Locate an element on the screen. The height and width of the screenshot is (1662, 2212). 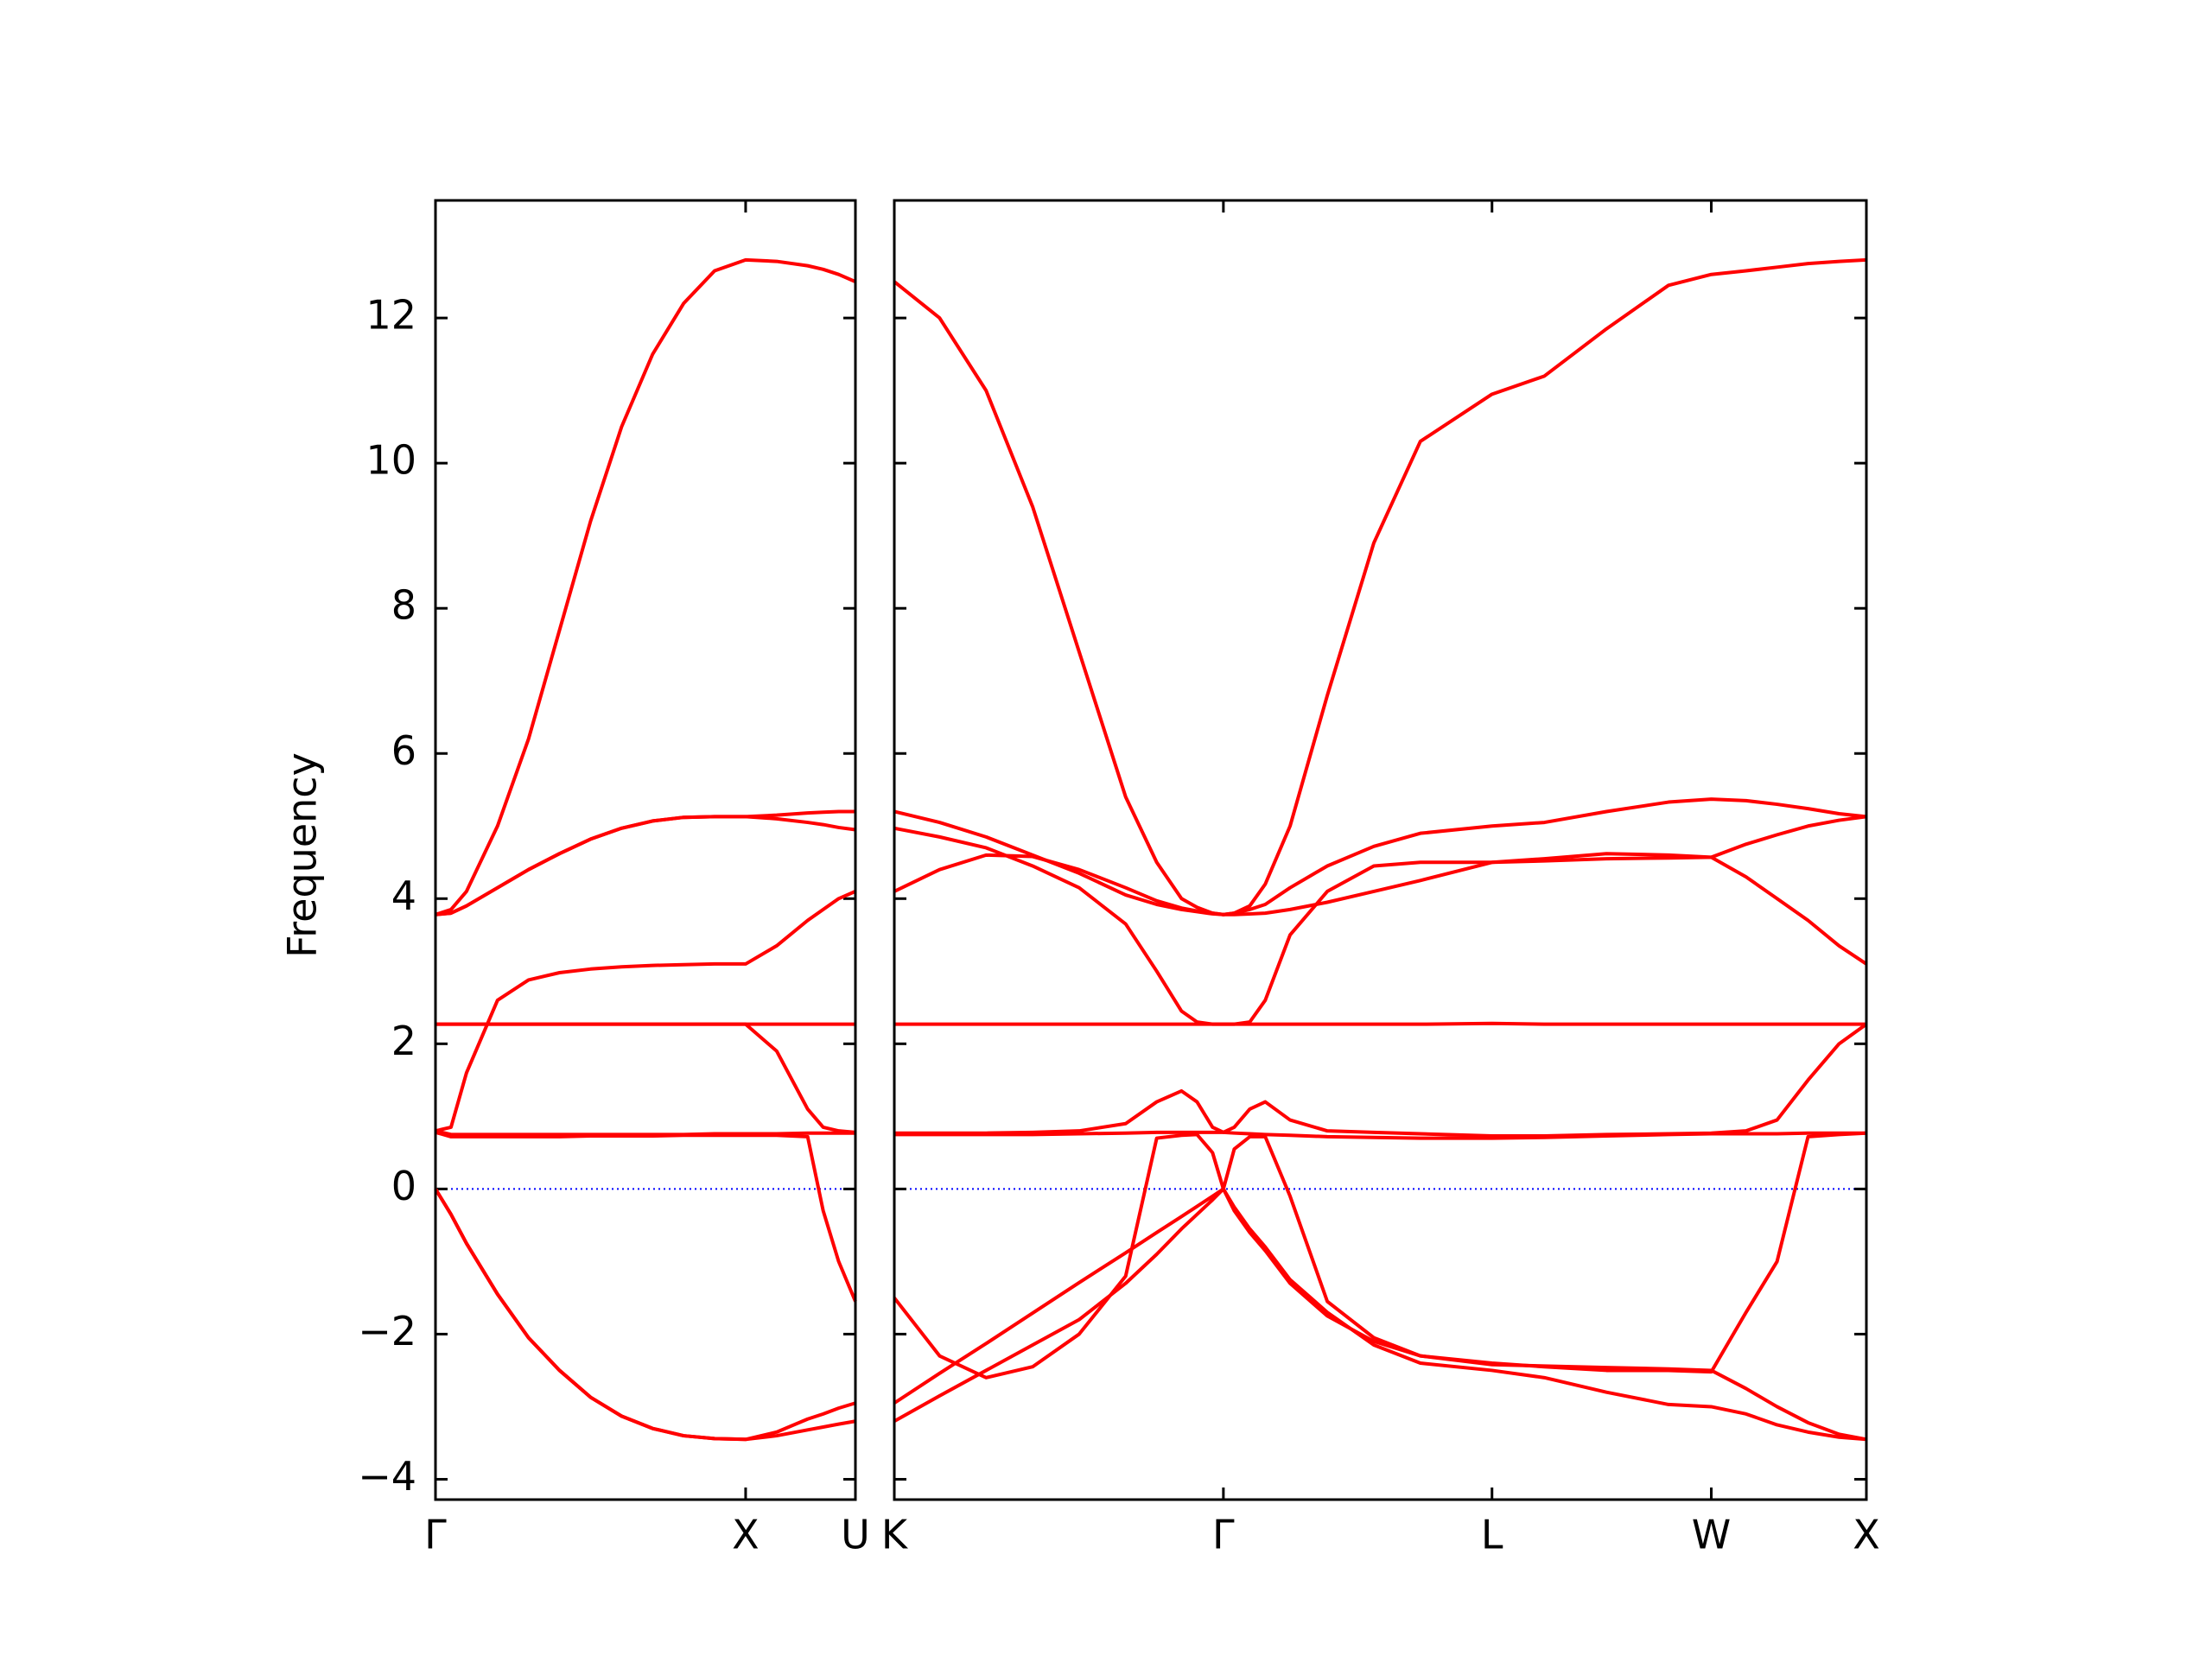
x-tick-label: U is located at coordinates (855, 1535).